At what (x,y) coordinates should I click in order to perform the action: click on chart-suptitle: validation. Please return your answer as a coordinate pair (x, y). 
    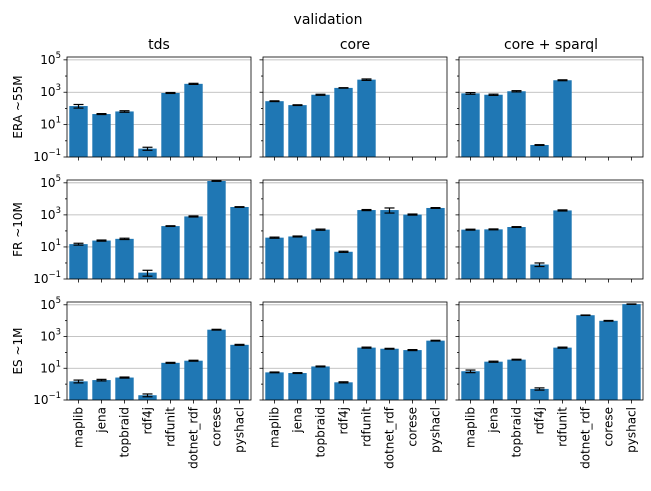
    Looking at the image, I should click on (328, 20).